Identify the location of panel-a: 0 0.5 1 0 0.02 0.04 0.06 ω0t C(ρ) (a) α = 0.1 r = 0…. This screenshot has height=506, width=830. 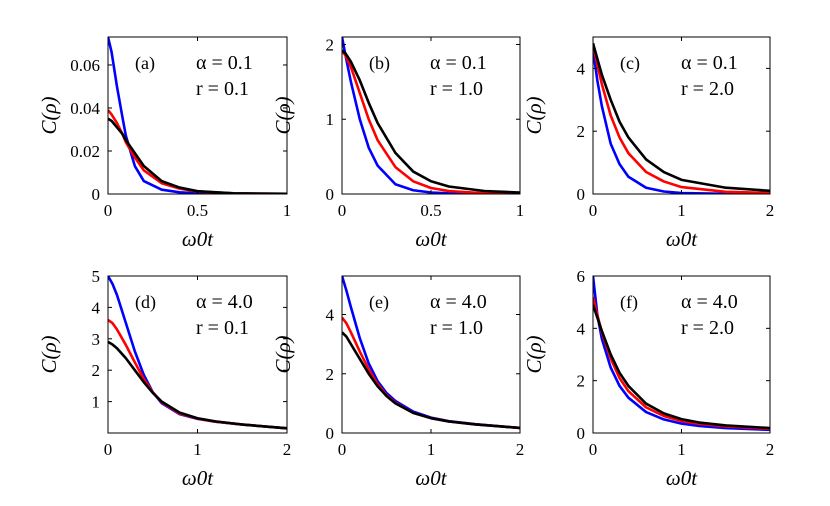
(164, 143).